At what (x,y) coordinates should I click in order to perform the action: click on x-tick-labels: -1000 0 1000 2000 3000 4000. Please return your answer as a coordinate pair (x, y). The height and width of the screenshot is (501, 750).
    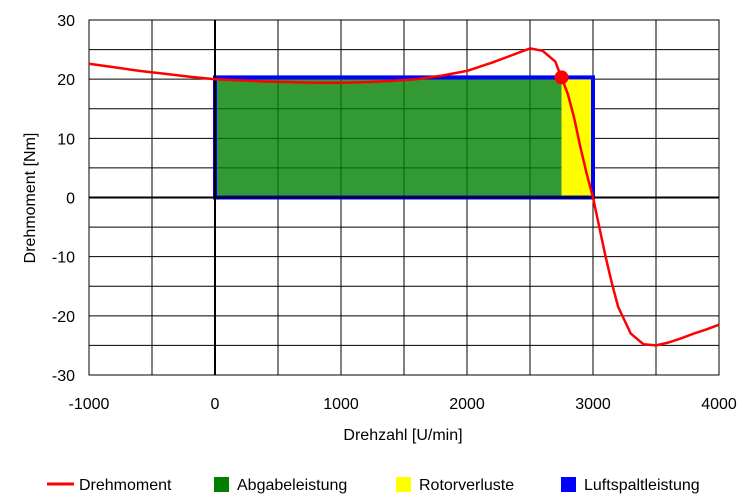
    Looking at the image, I should click on (403, 404).